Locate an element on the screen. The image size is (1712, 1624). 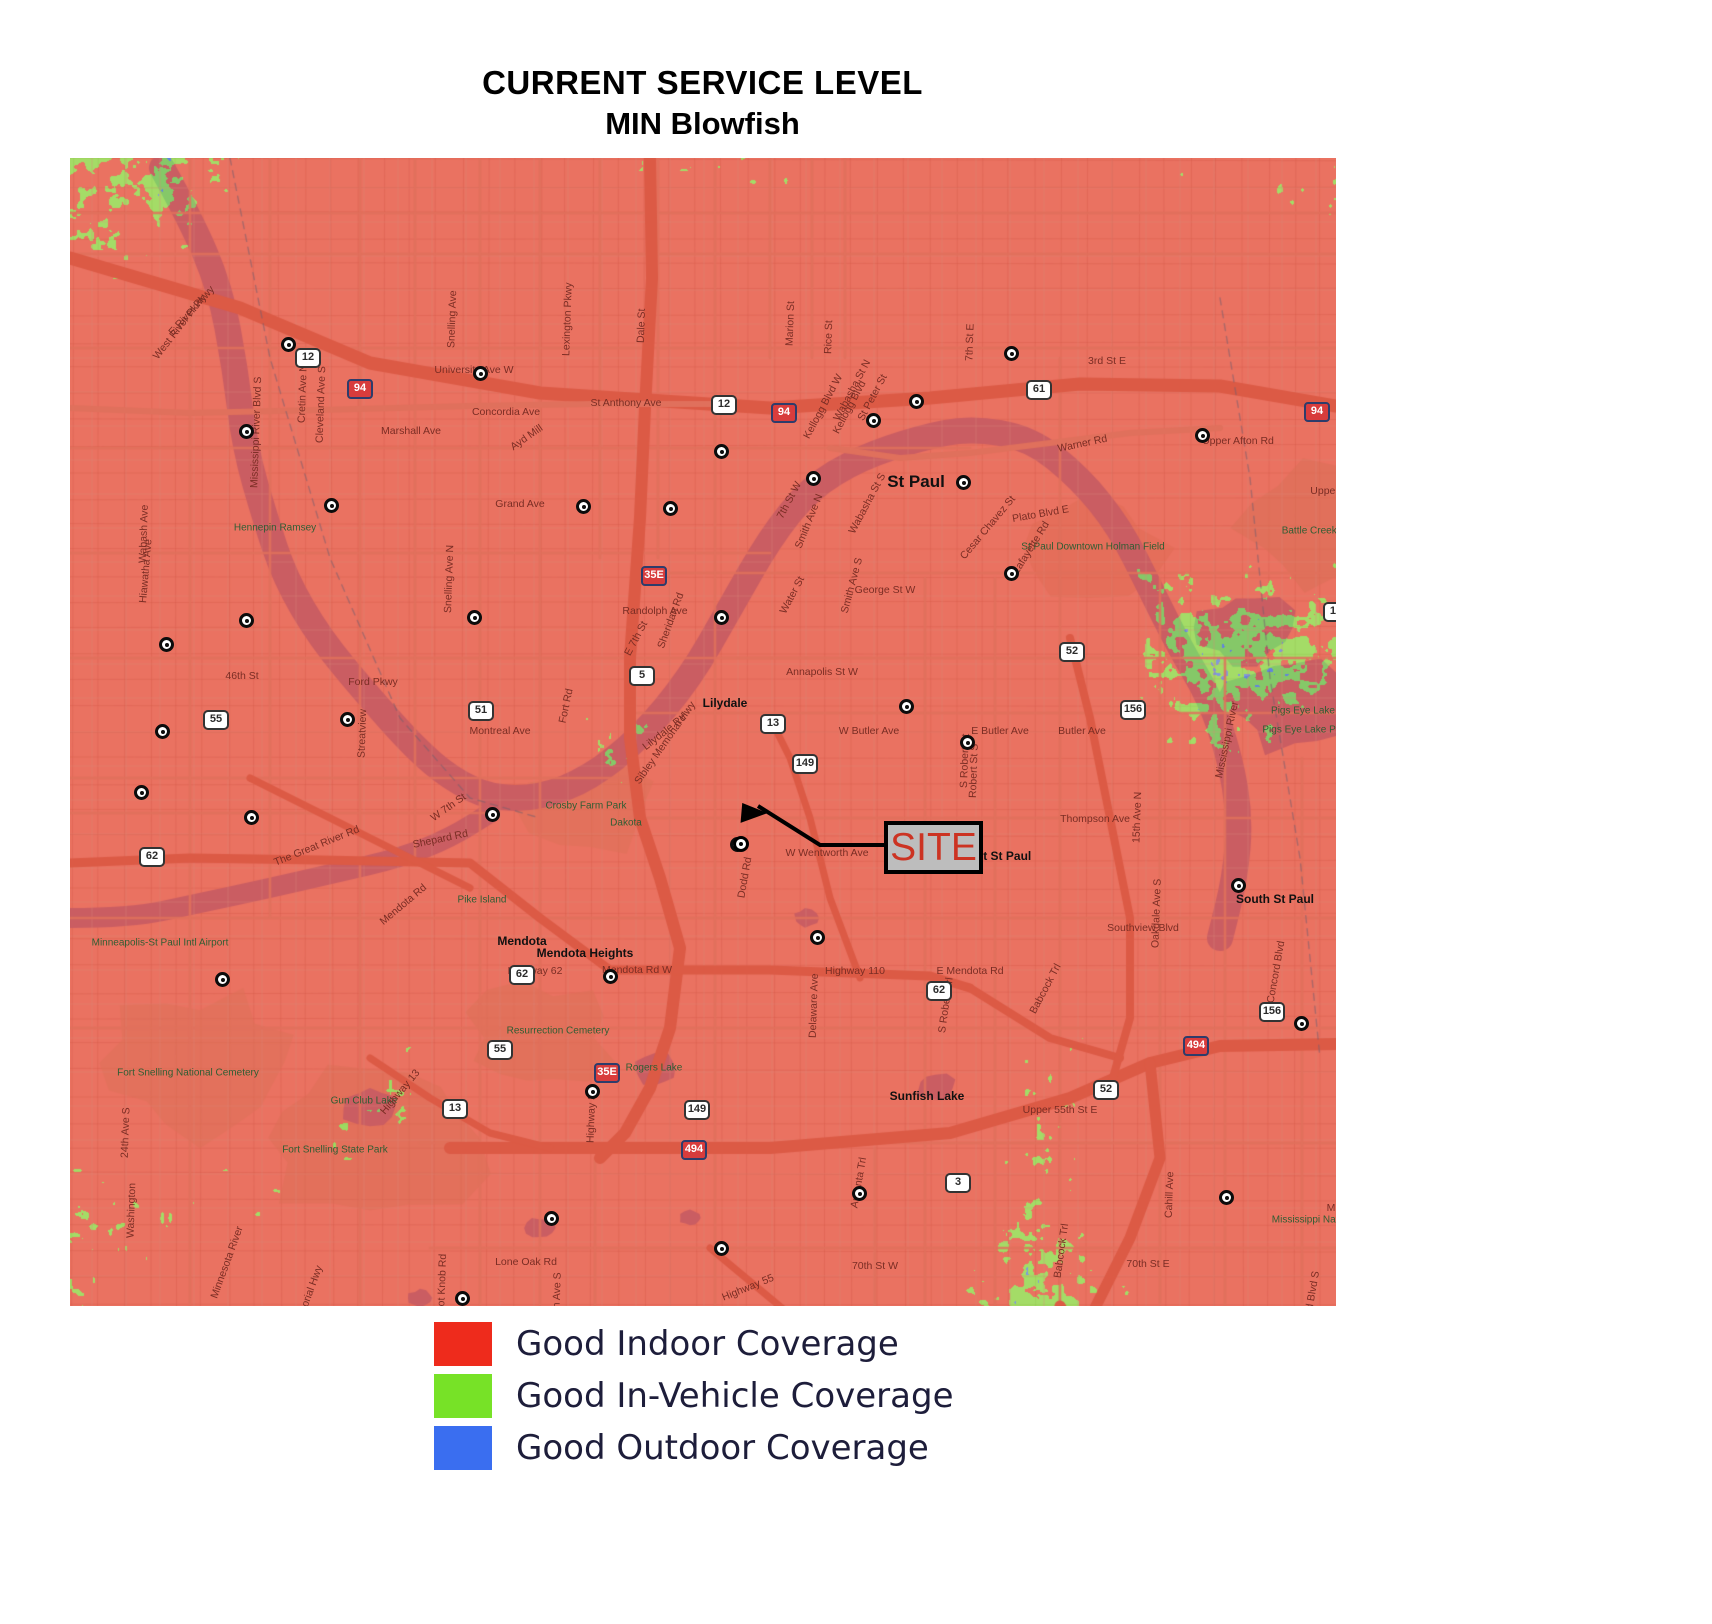
legend-item-invehicle: Good In-Vehicle Coverage is located at coordinates (693, 1396).